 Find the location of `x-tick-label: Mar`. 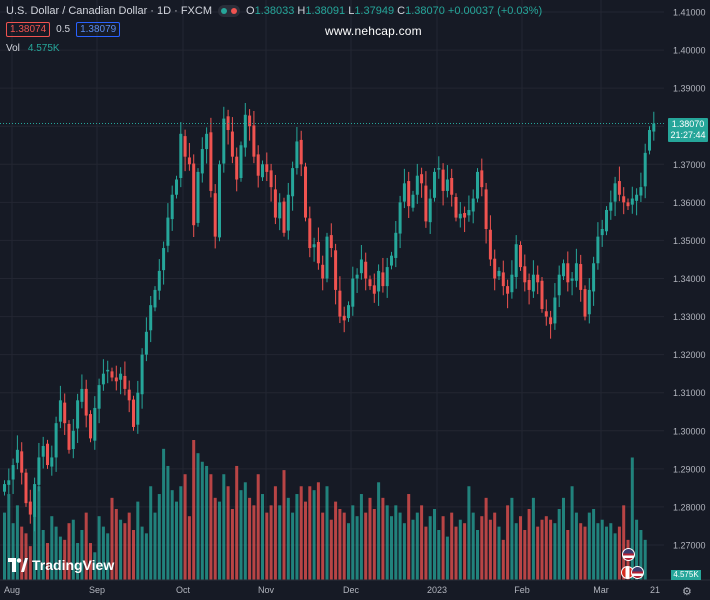

x-tick-label: Mar is located at coordinates (601, 590).